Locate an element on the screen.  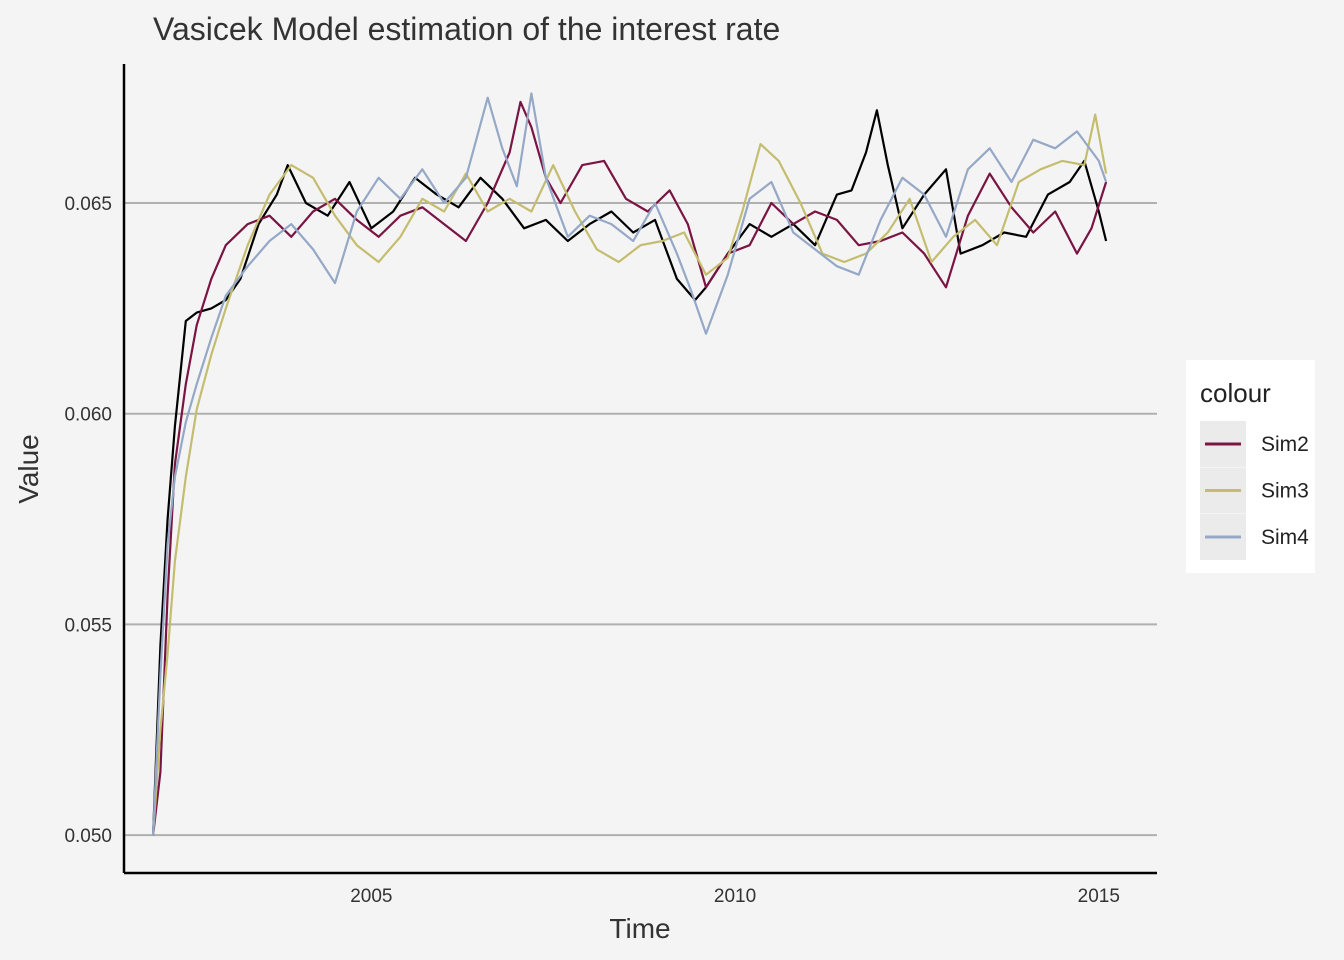
legend-title: colour is located at coordinates (1235, 393).